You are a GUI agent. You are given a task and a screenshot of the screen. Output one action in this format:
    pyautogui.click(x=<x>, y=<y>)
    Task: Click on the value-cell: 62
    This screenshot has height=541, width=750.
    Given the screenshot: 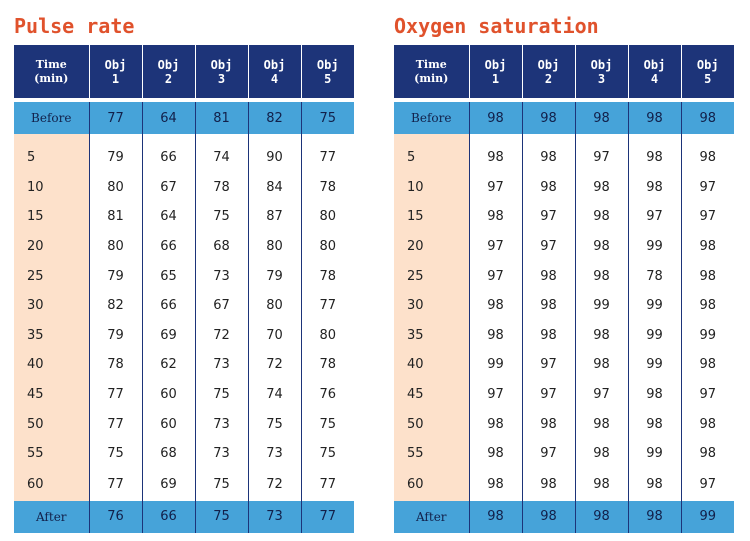 What is the action you would take?
    pyautogui.click(x=169, y=365)
    